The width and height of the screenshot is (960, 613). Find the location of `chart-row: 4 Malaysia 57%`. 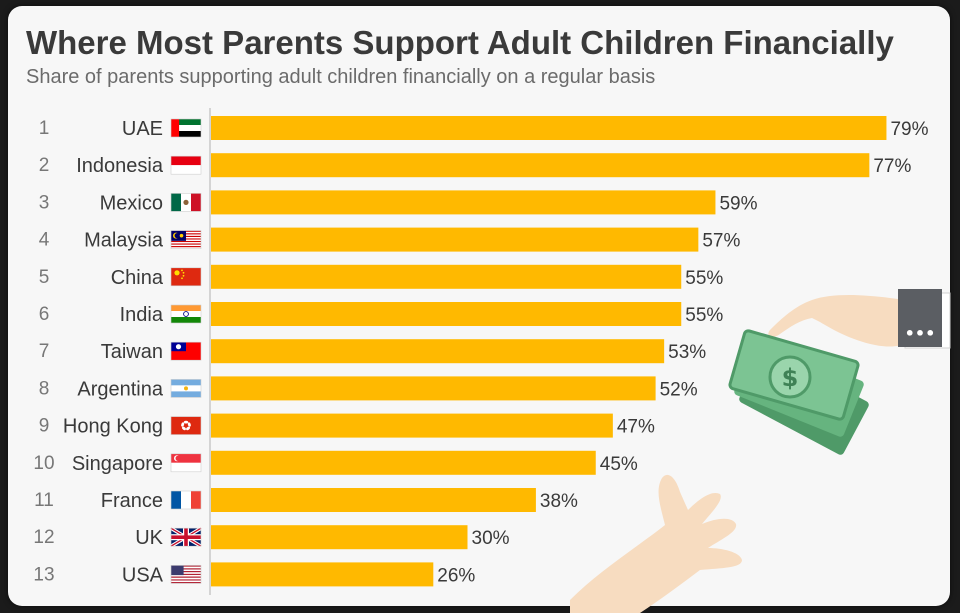

chart-row: 4 Malaysia 57% is located at coordinates (389, 239).